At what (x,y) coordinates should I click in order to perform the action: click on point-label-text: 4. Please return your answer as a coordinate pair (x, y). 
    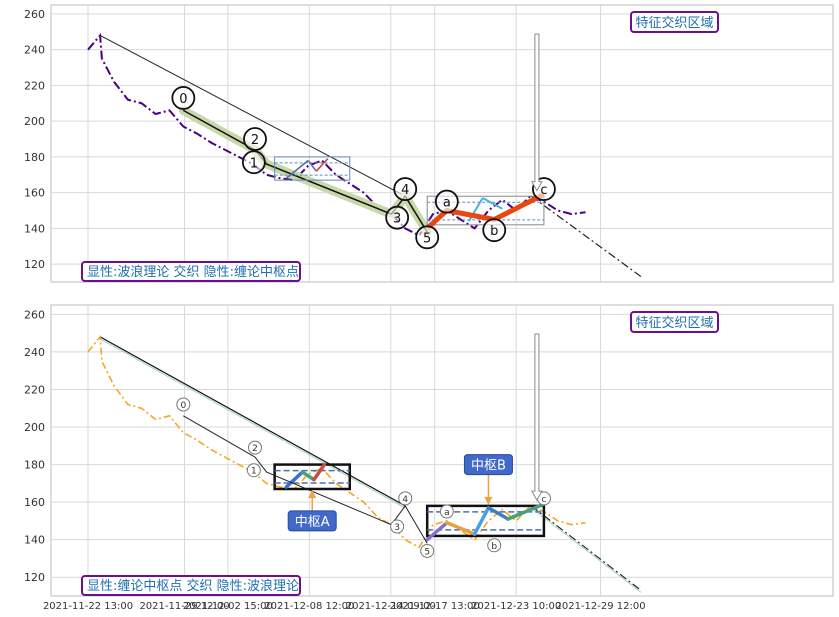
    Looking at the image, I should click on (405, 500).